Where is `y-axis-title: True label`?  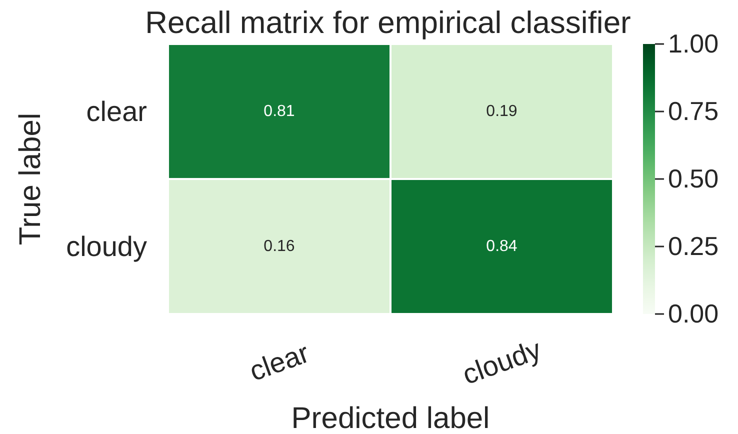 y-axis-title: True label is located at coordinates (30, 179).